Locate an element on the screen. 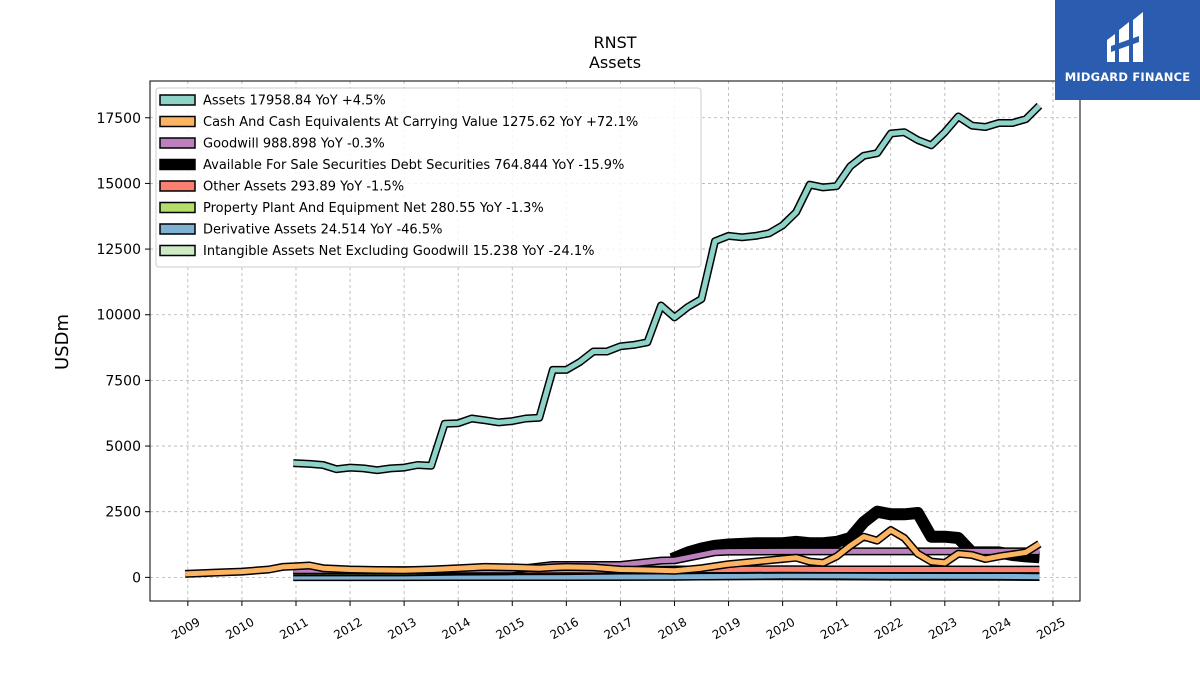 The width and height of the screenshot is (1200, 675). y-axis-label: USDm is located at coordinates (62, 342).